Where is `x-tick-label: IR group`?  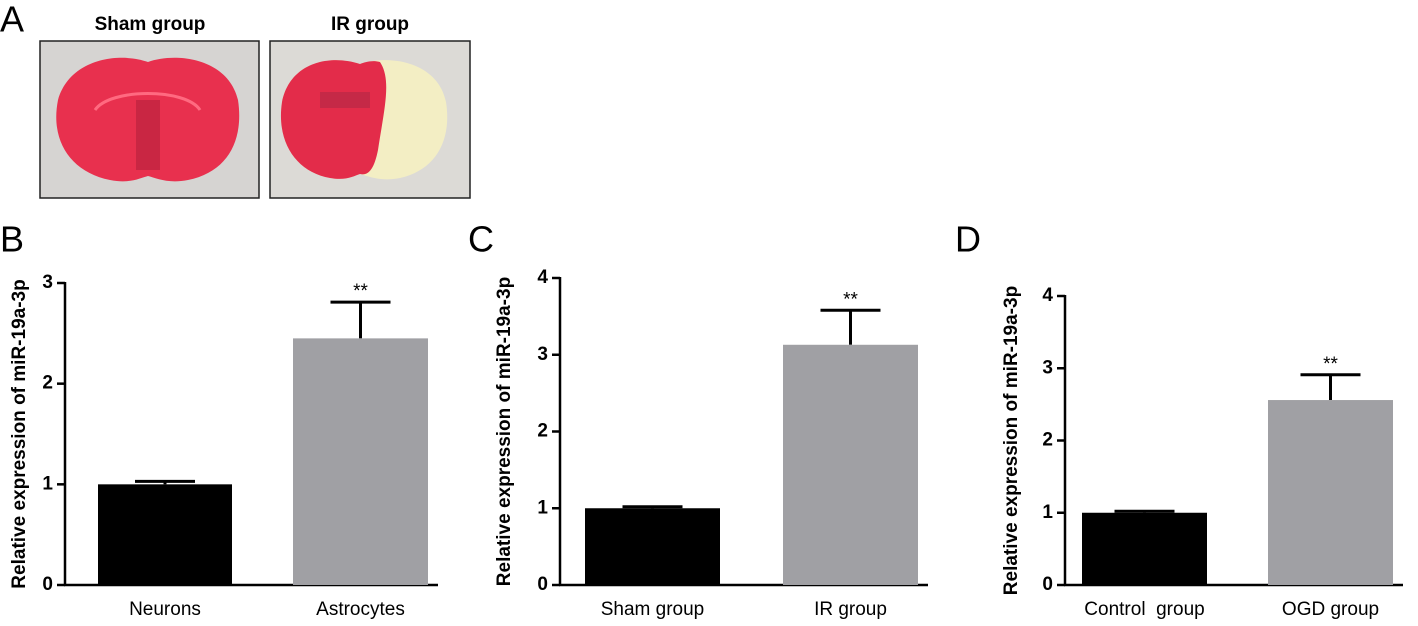
x-tick-label: IR group is located at coordinates (850, 609).